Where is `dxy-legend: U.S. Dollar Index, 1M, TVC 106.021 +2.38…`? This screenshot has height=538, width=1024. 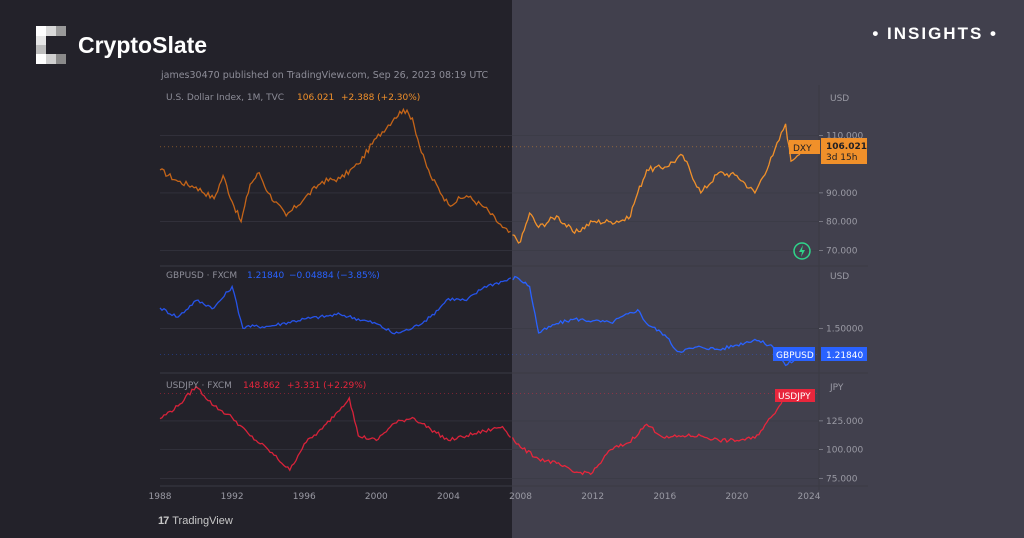
dxy-legend: U.S. Dollar Index, 1M, TVC 106.021 +2.38… is located at coordinates (293, 98).